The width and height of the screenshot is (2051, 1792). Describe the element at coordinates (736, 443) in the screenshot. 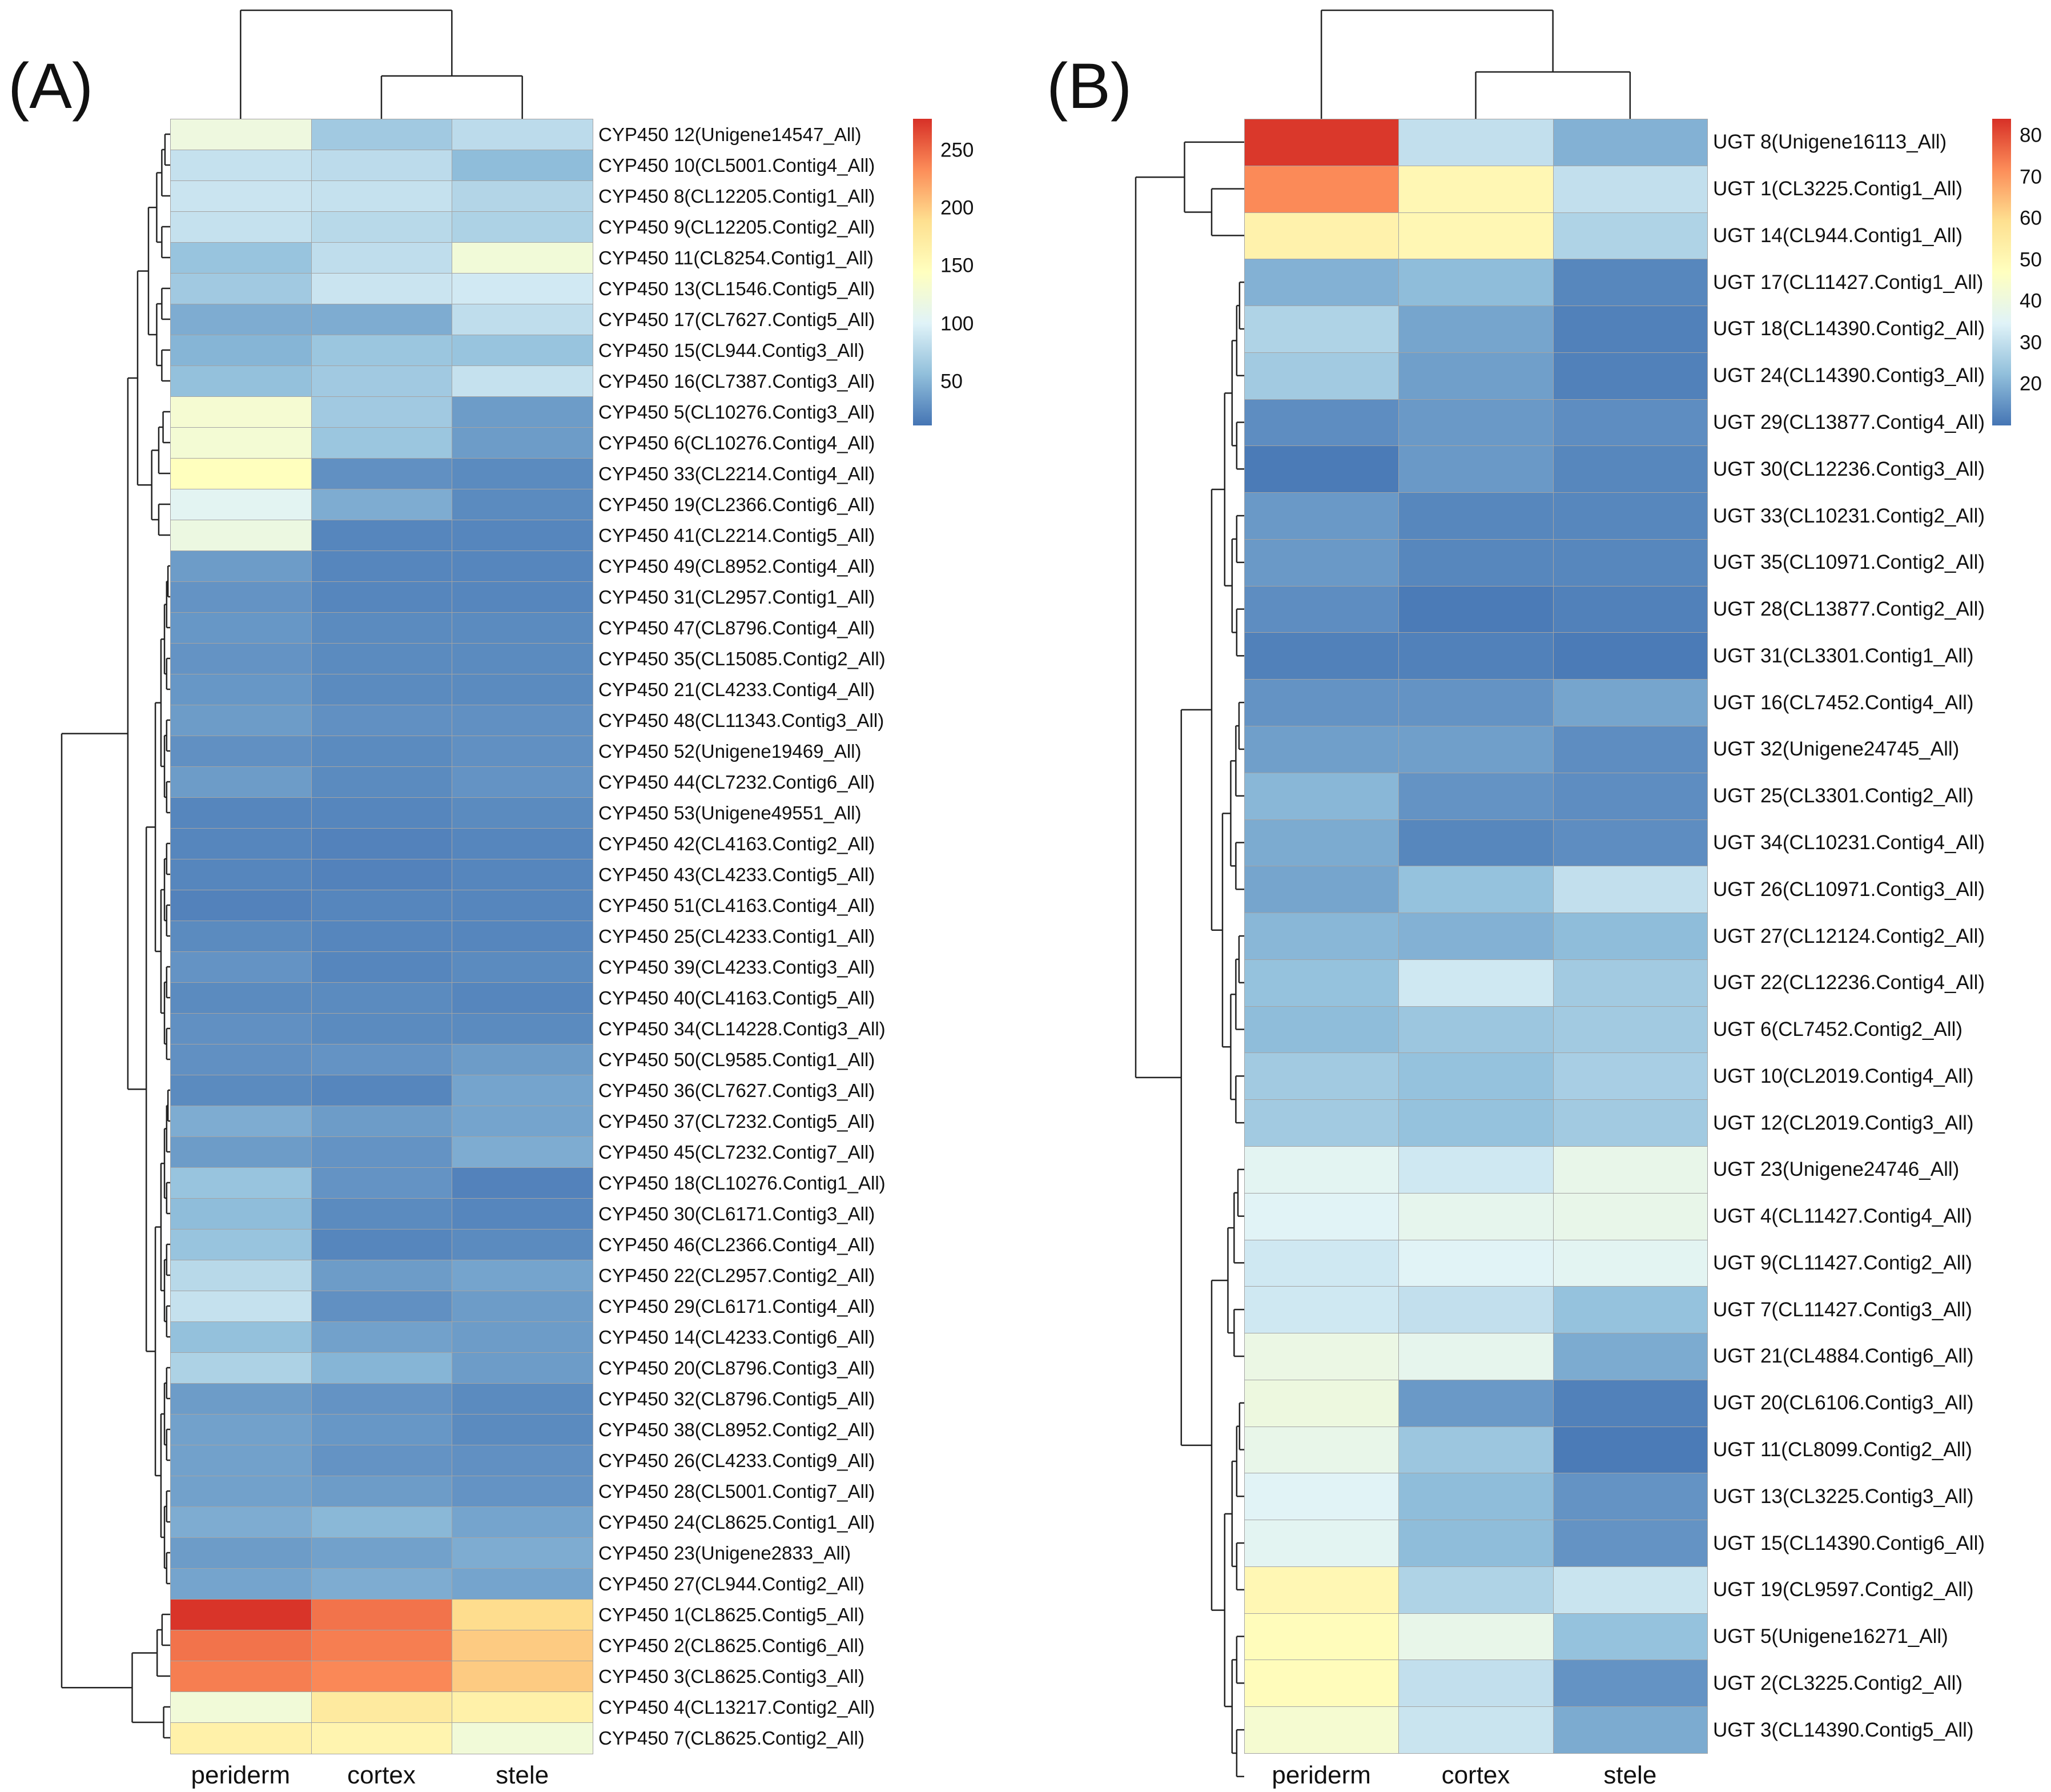

I see `row-label: CYP450 6(CL10276.Contig4_All)` at that location.